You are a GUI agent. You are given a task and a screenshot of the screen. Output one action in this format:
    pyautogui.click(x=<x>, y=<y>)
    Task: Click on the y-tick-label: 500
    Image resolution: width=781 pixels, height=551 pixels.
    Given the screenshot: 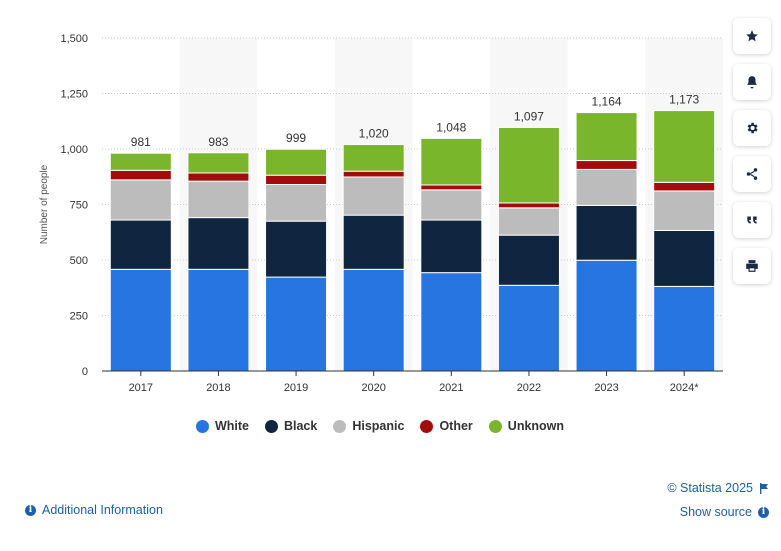 What is the action you would take?
    pyautogui.click(x=79, y=261)
    